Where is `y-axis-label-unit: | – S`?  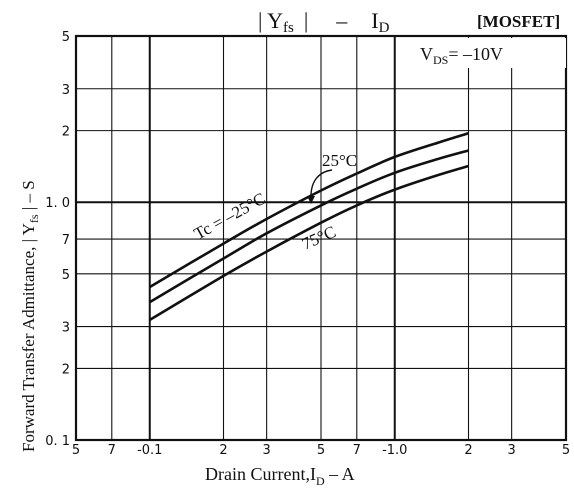
y-axis-label-unit: | – S is located at coordinates (28, 197).